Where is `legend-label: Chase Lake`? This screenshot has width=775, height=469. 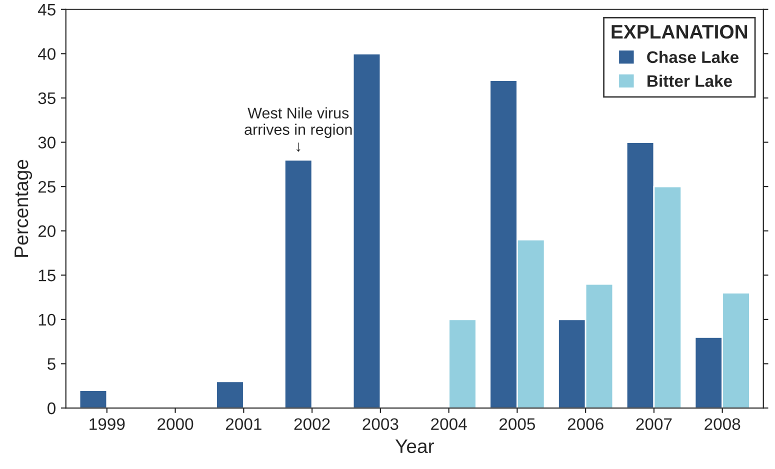
legend-label: Chase Lake is located at coordinates (693, 57).